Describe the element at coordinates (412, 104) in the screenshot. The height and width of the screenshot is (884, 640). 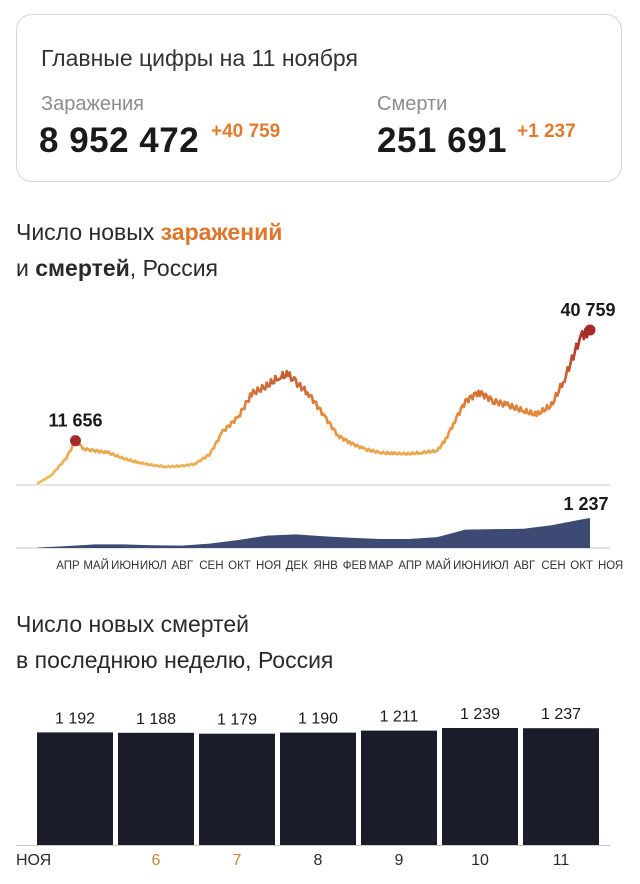
I see `deaths-label: Смерти` at that location.